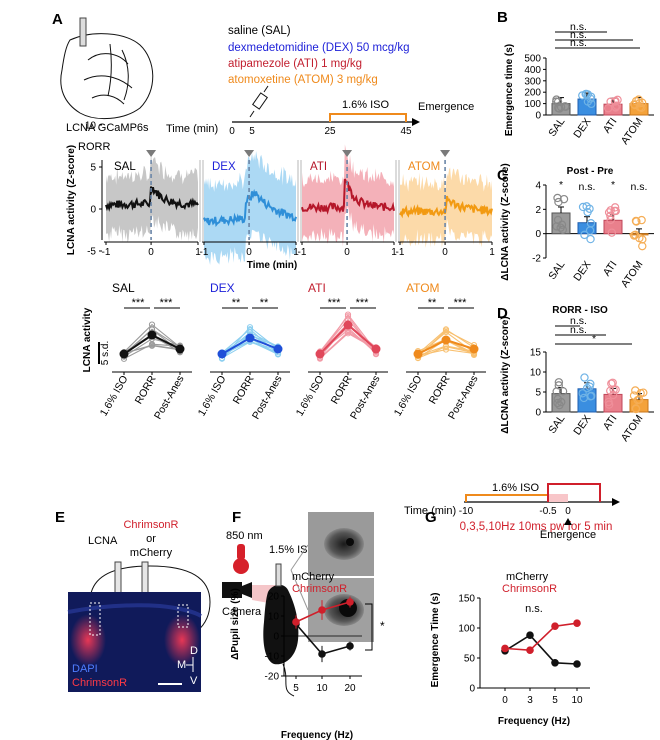  What do you see at coordinates (296, 688) in the screenshot?
I see `line-x-tick-label: 5` at bounding box center [296, 688].